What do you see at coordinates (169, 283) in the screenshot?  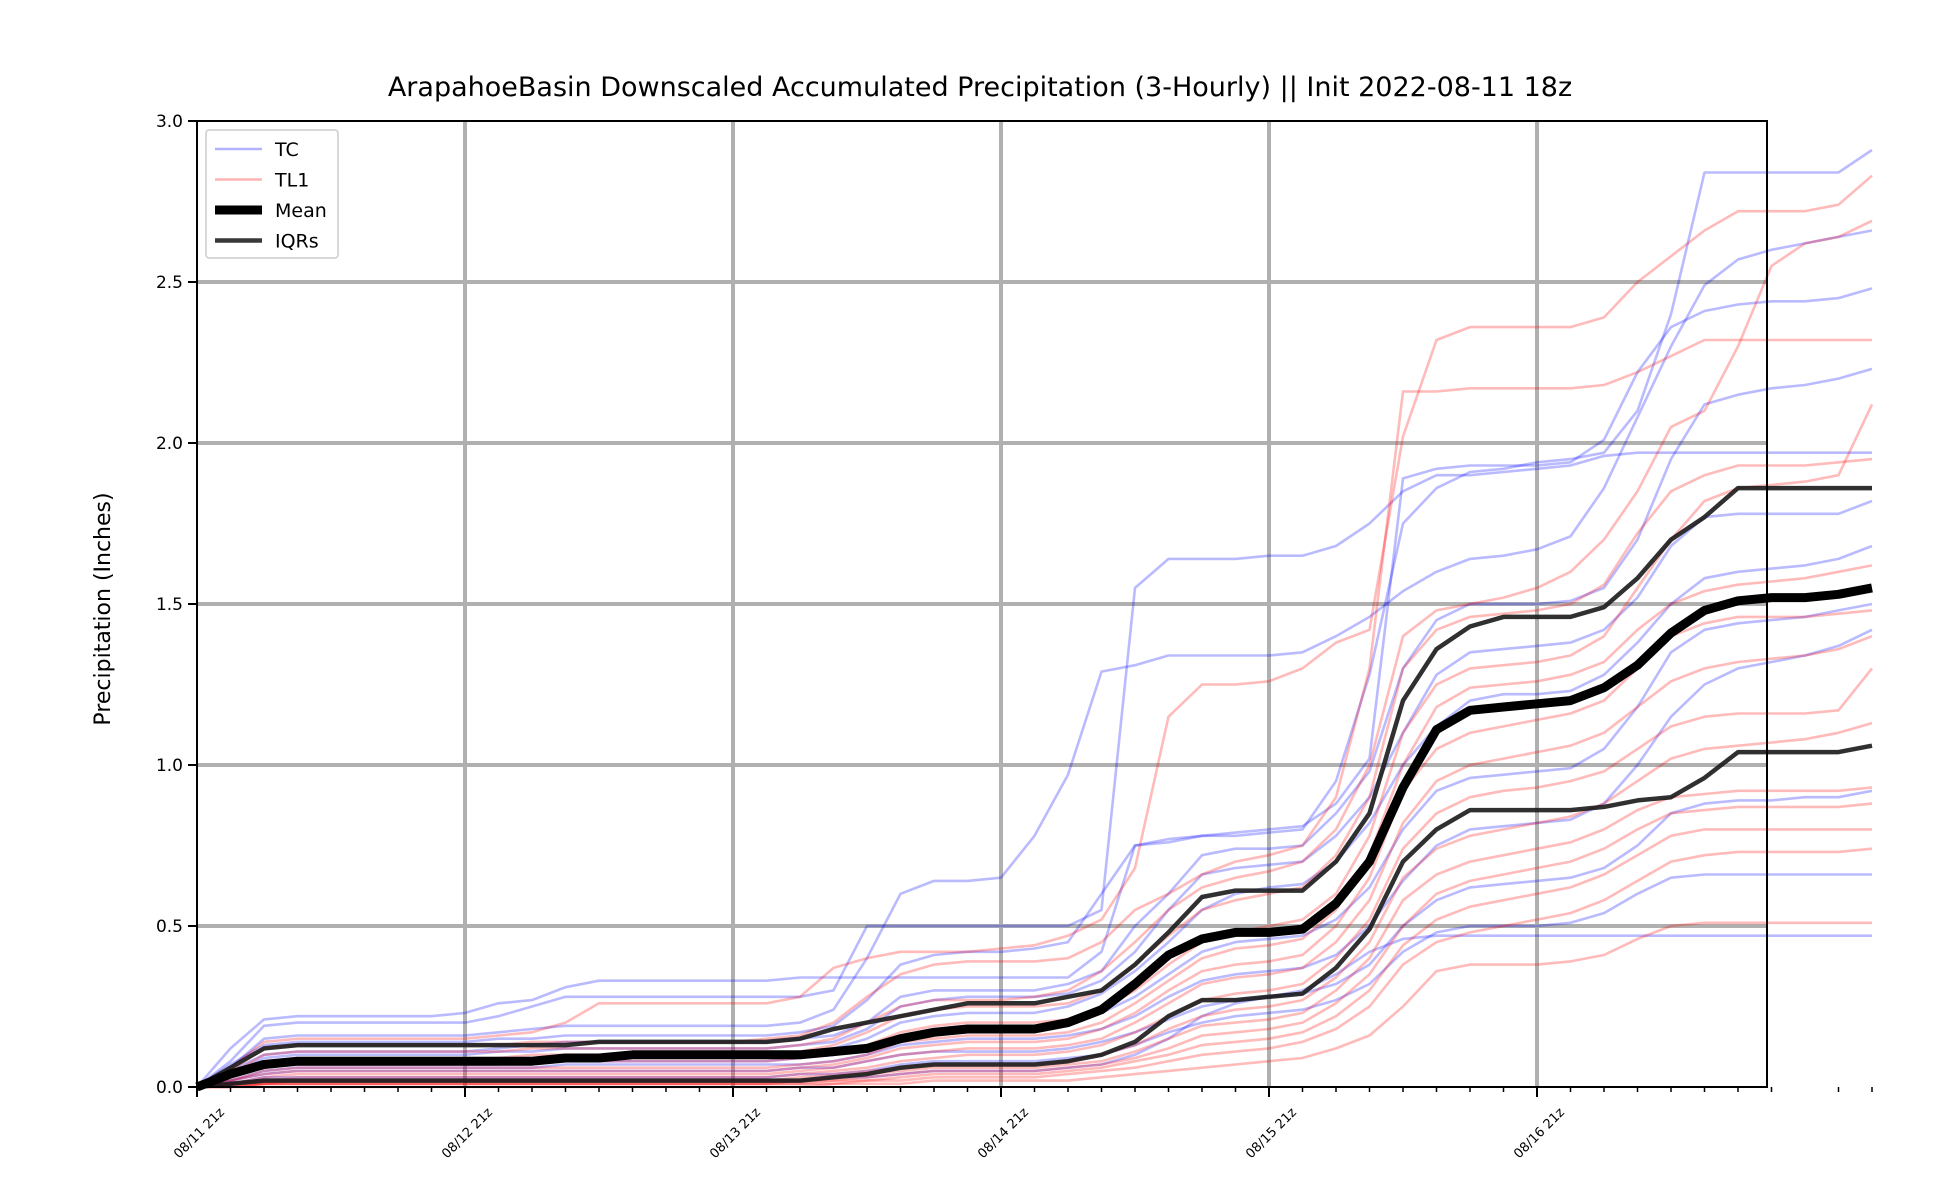 I see `y-tick-label: 2.5` at bounding box center [169, 283].